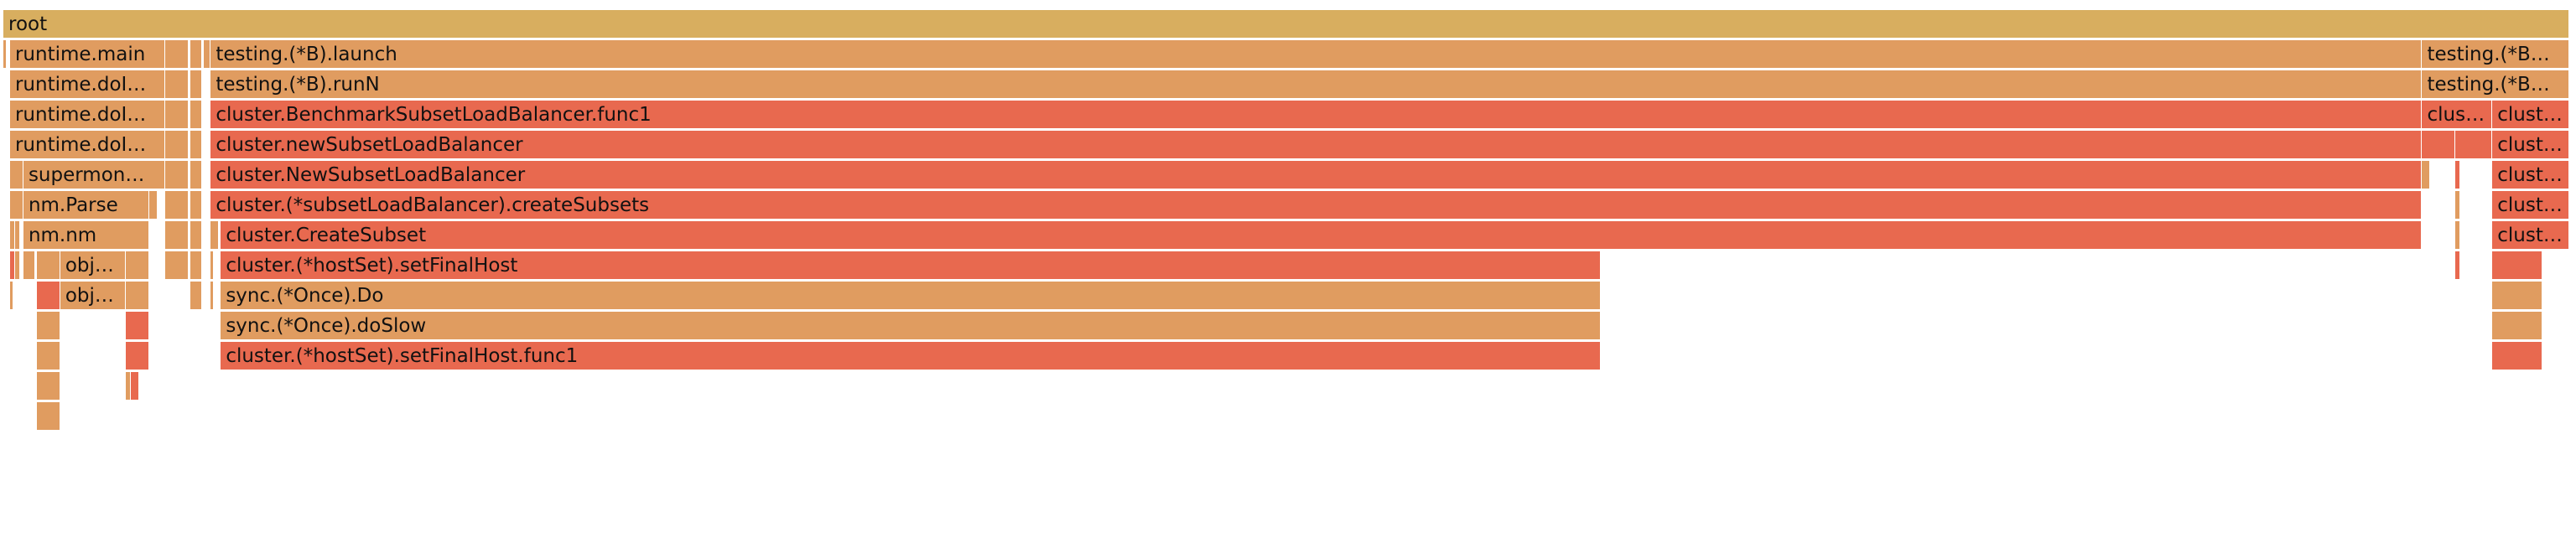  Describe the element at coordinates (911, 326) in the screenshot. I see `frame-sync-once-doslow: sync.(*Once).doSlow` at that location.